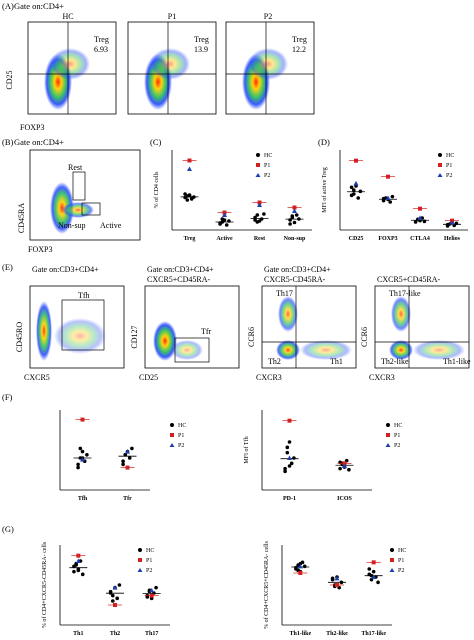 This screenshot has width=474, height=640. What do you see at coordinates (172, 16) in the screenshot?
I see `panel-a-title-p1: P1` at bounding box center [172, 16].